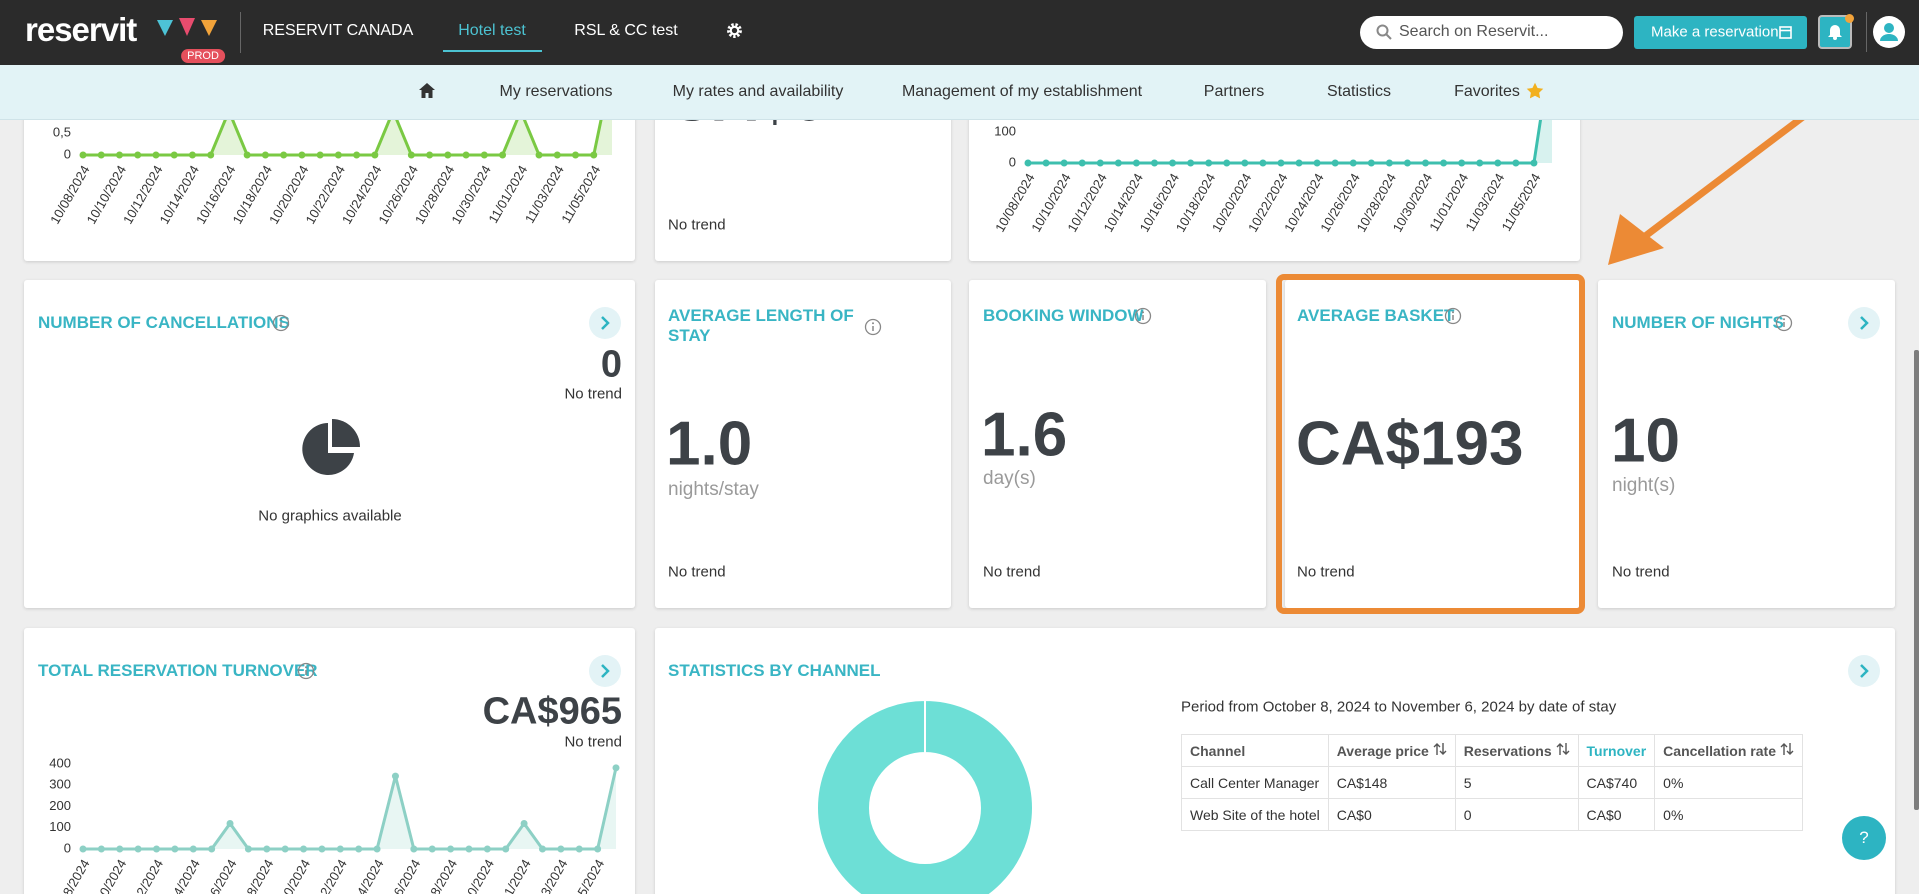  What do you see at coordinates (1234, 91) in the screenshot?
I see `nav-item: Partners` at bounding box center [1234, 91].